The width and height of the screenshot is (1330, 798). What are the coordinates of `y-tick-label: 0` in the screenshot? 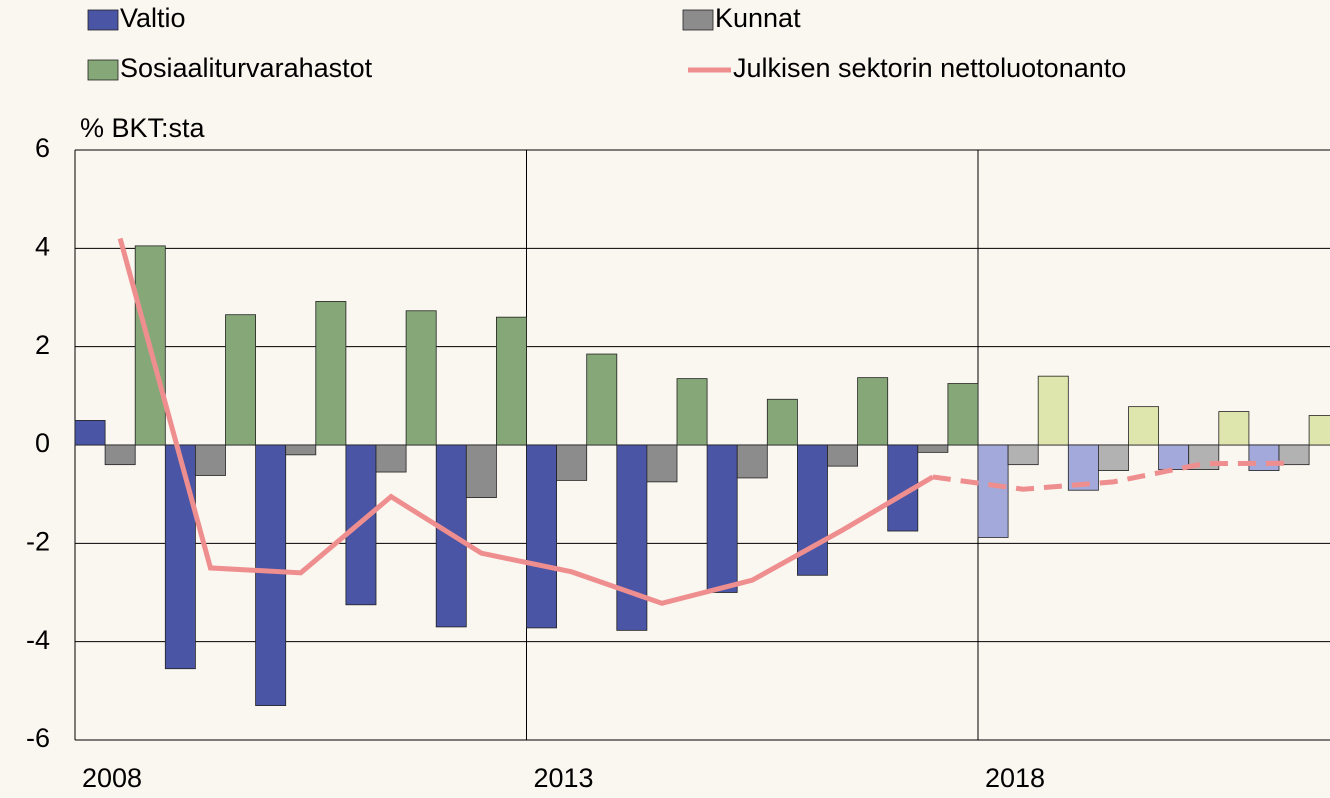 It's located at (42, 443).